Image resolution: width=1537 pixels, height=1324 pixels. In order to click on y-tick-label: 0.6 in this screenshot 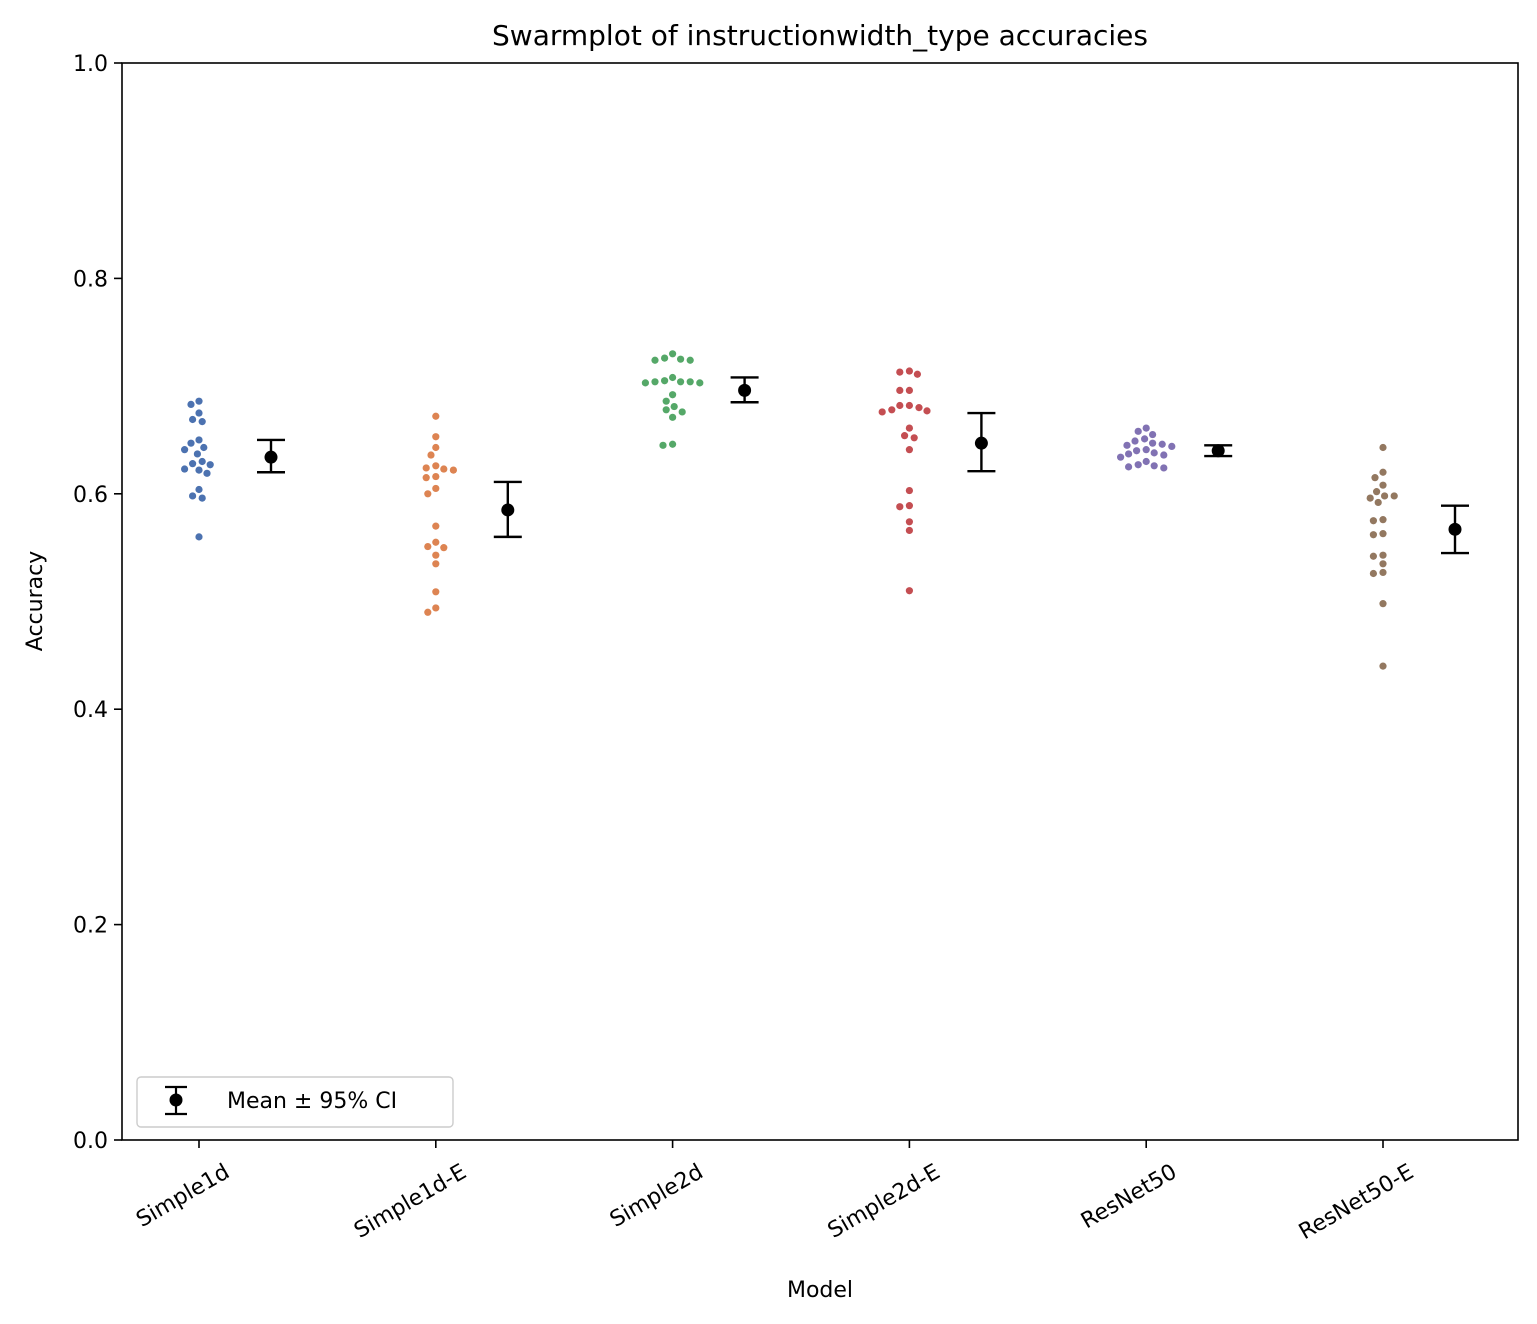, I will do `click(90, 495)`.